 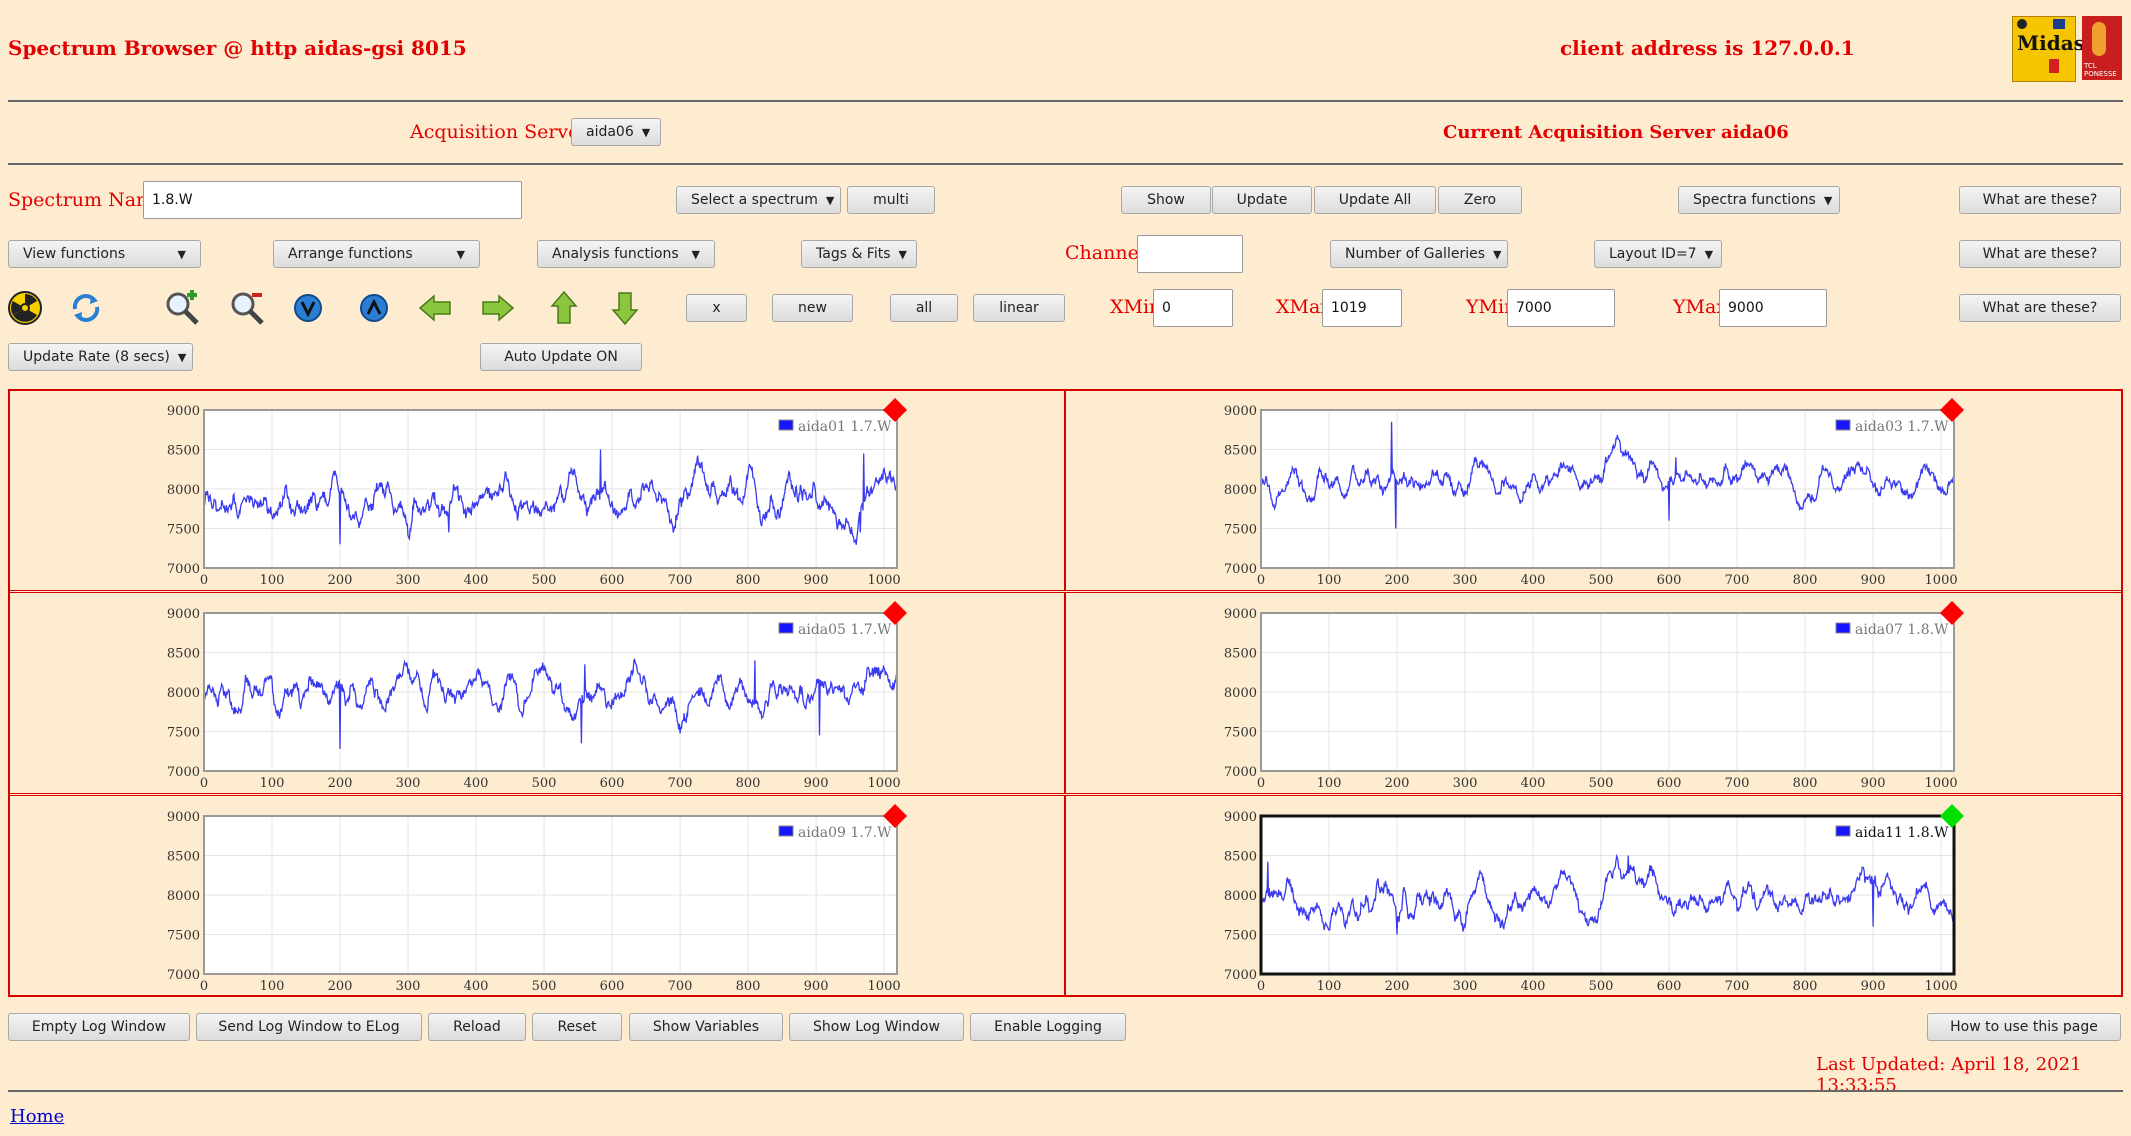 I want to click on view-functions-label: View functions, so click(x=74, y=254).